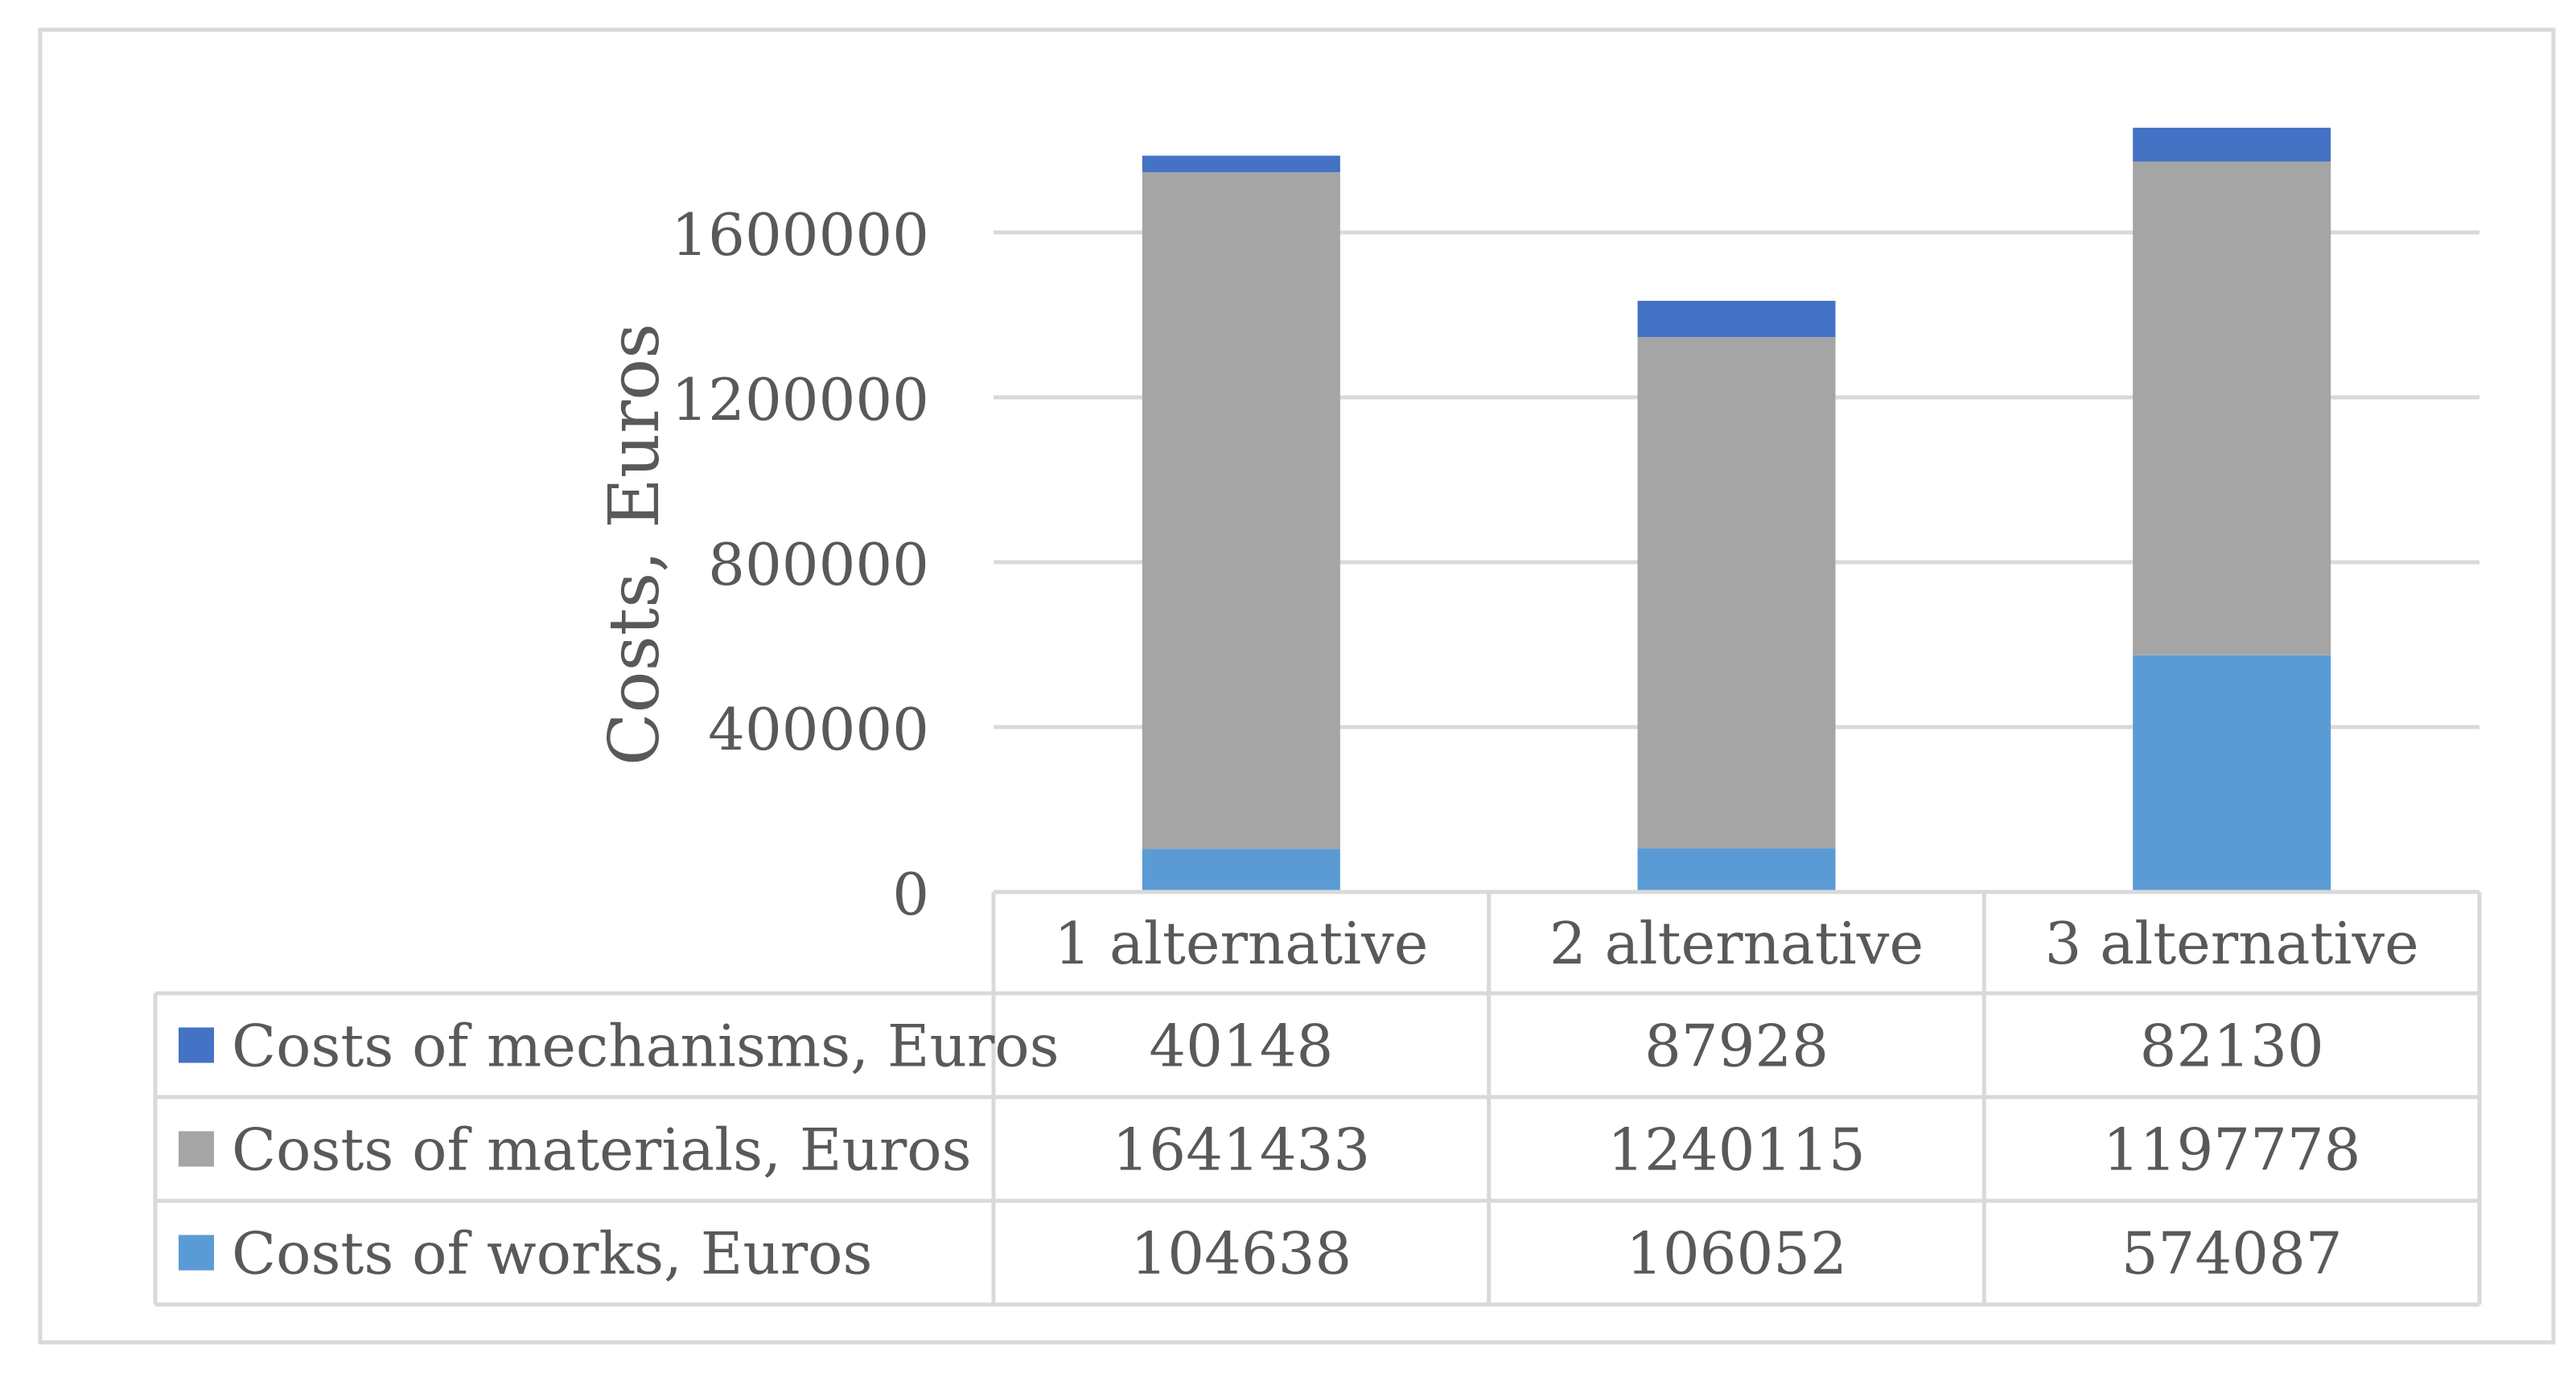  Describe the element at coordinates (646, 1046) in the screenshot. I see `legend-series-name: Costs of mechanisms, Euros` at that location.